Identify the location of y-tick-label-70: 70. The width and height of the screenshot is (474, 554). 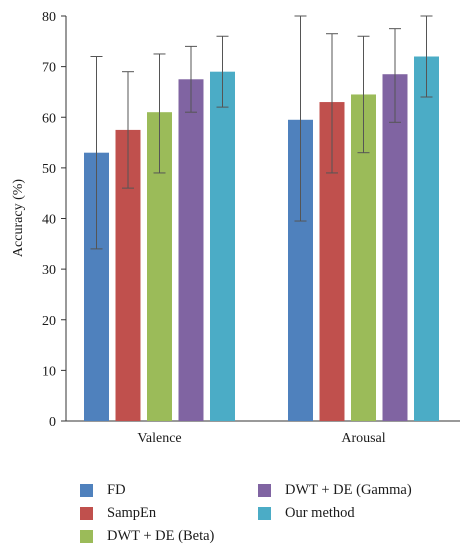
(49, 68).